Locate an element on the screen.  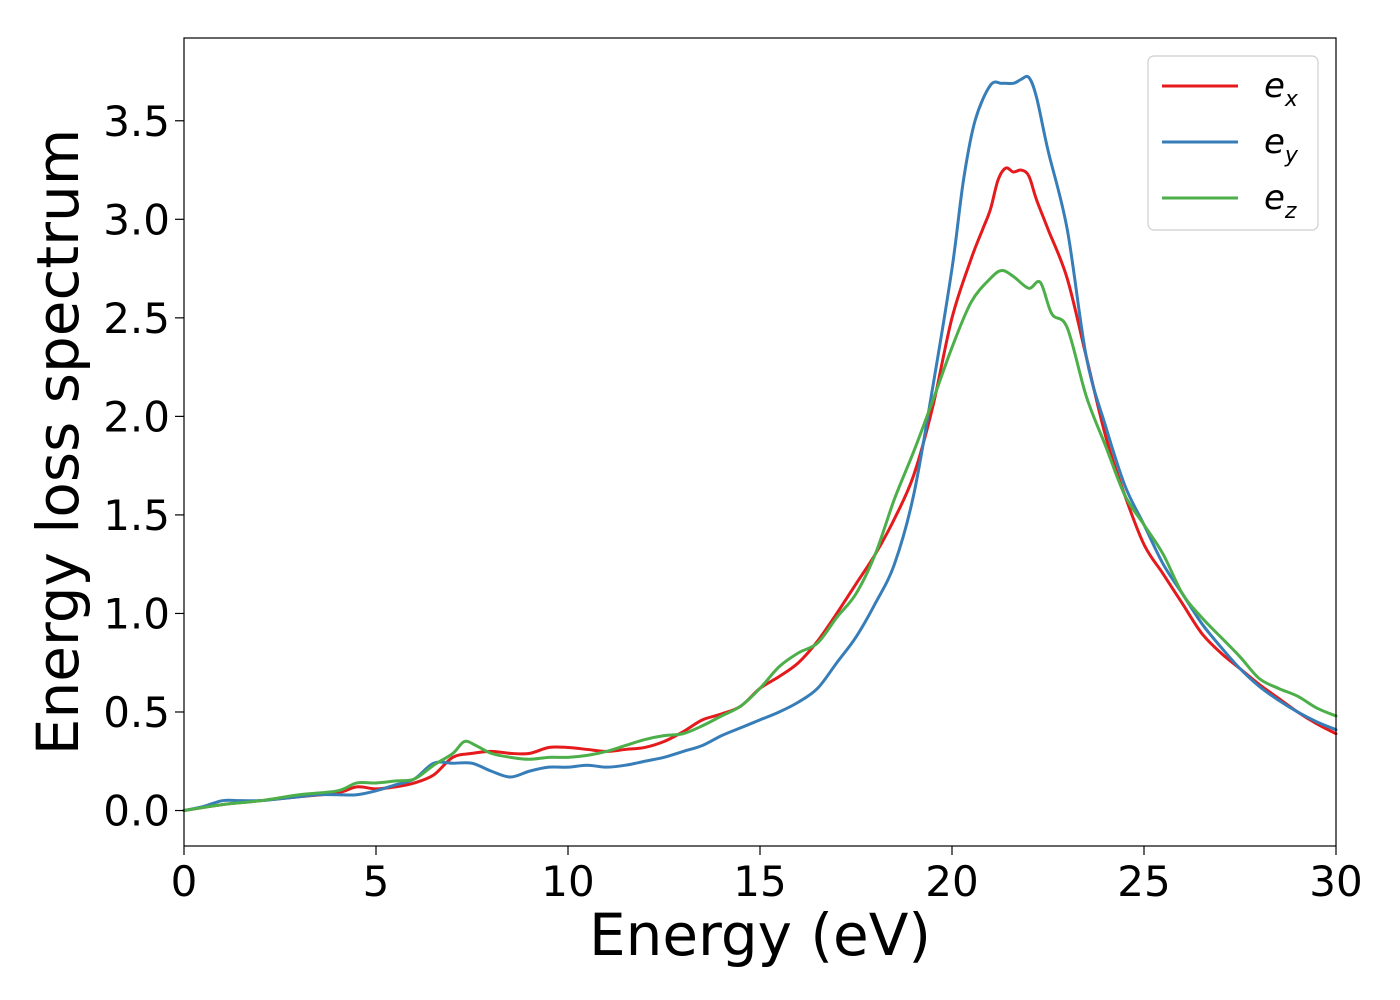
y-tick-label: 1.5 is located at coordinates (136, 515).